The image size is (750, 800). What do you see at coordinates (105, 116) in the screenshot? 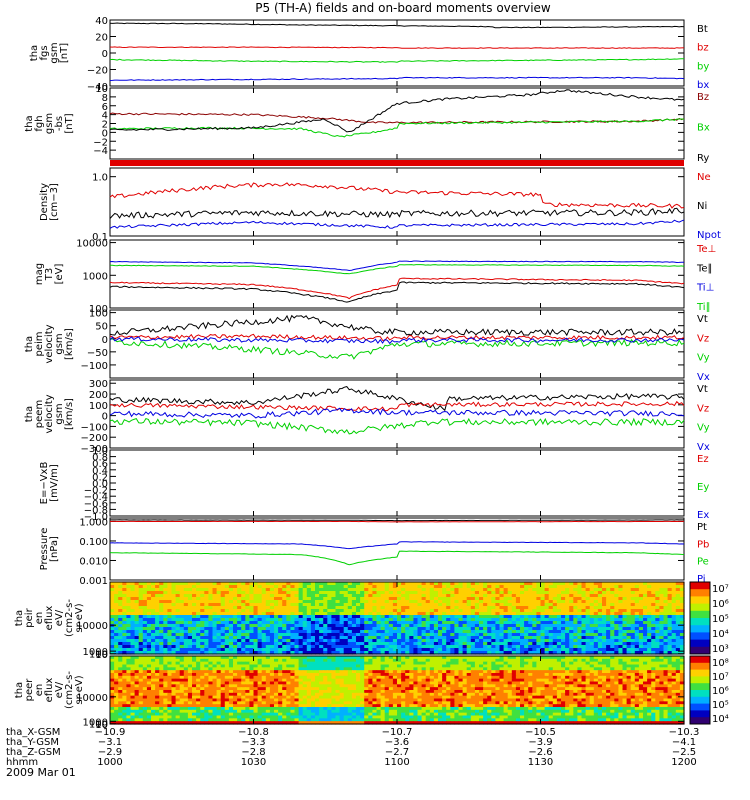
I see `y-tick-label: 4` at bounding box center [105, 116].